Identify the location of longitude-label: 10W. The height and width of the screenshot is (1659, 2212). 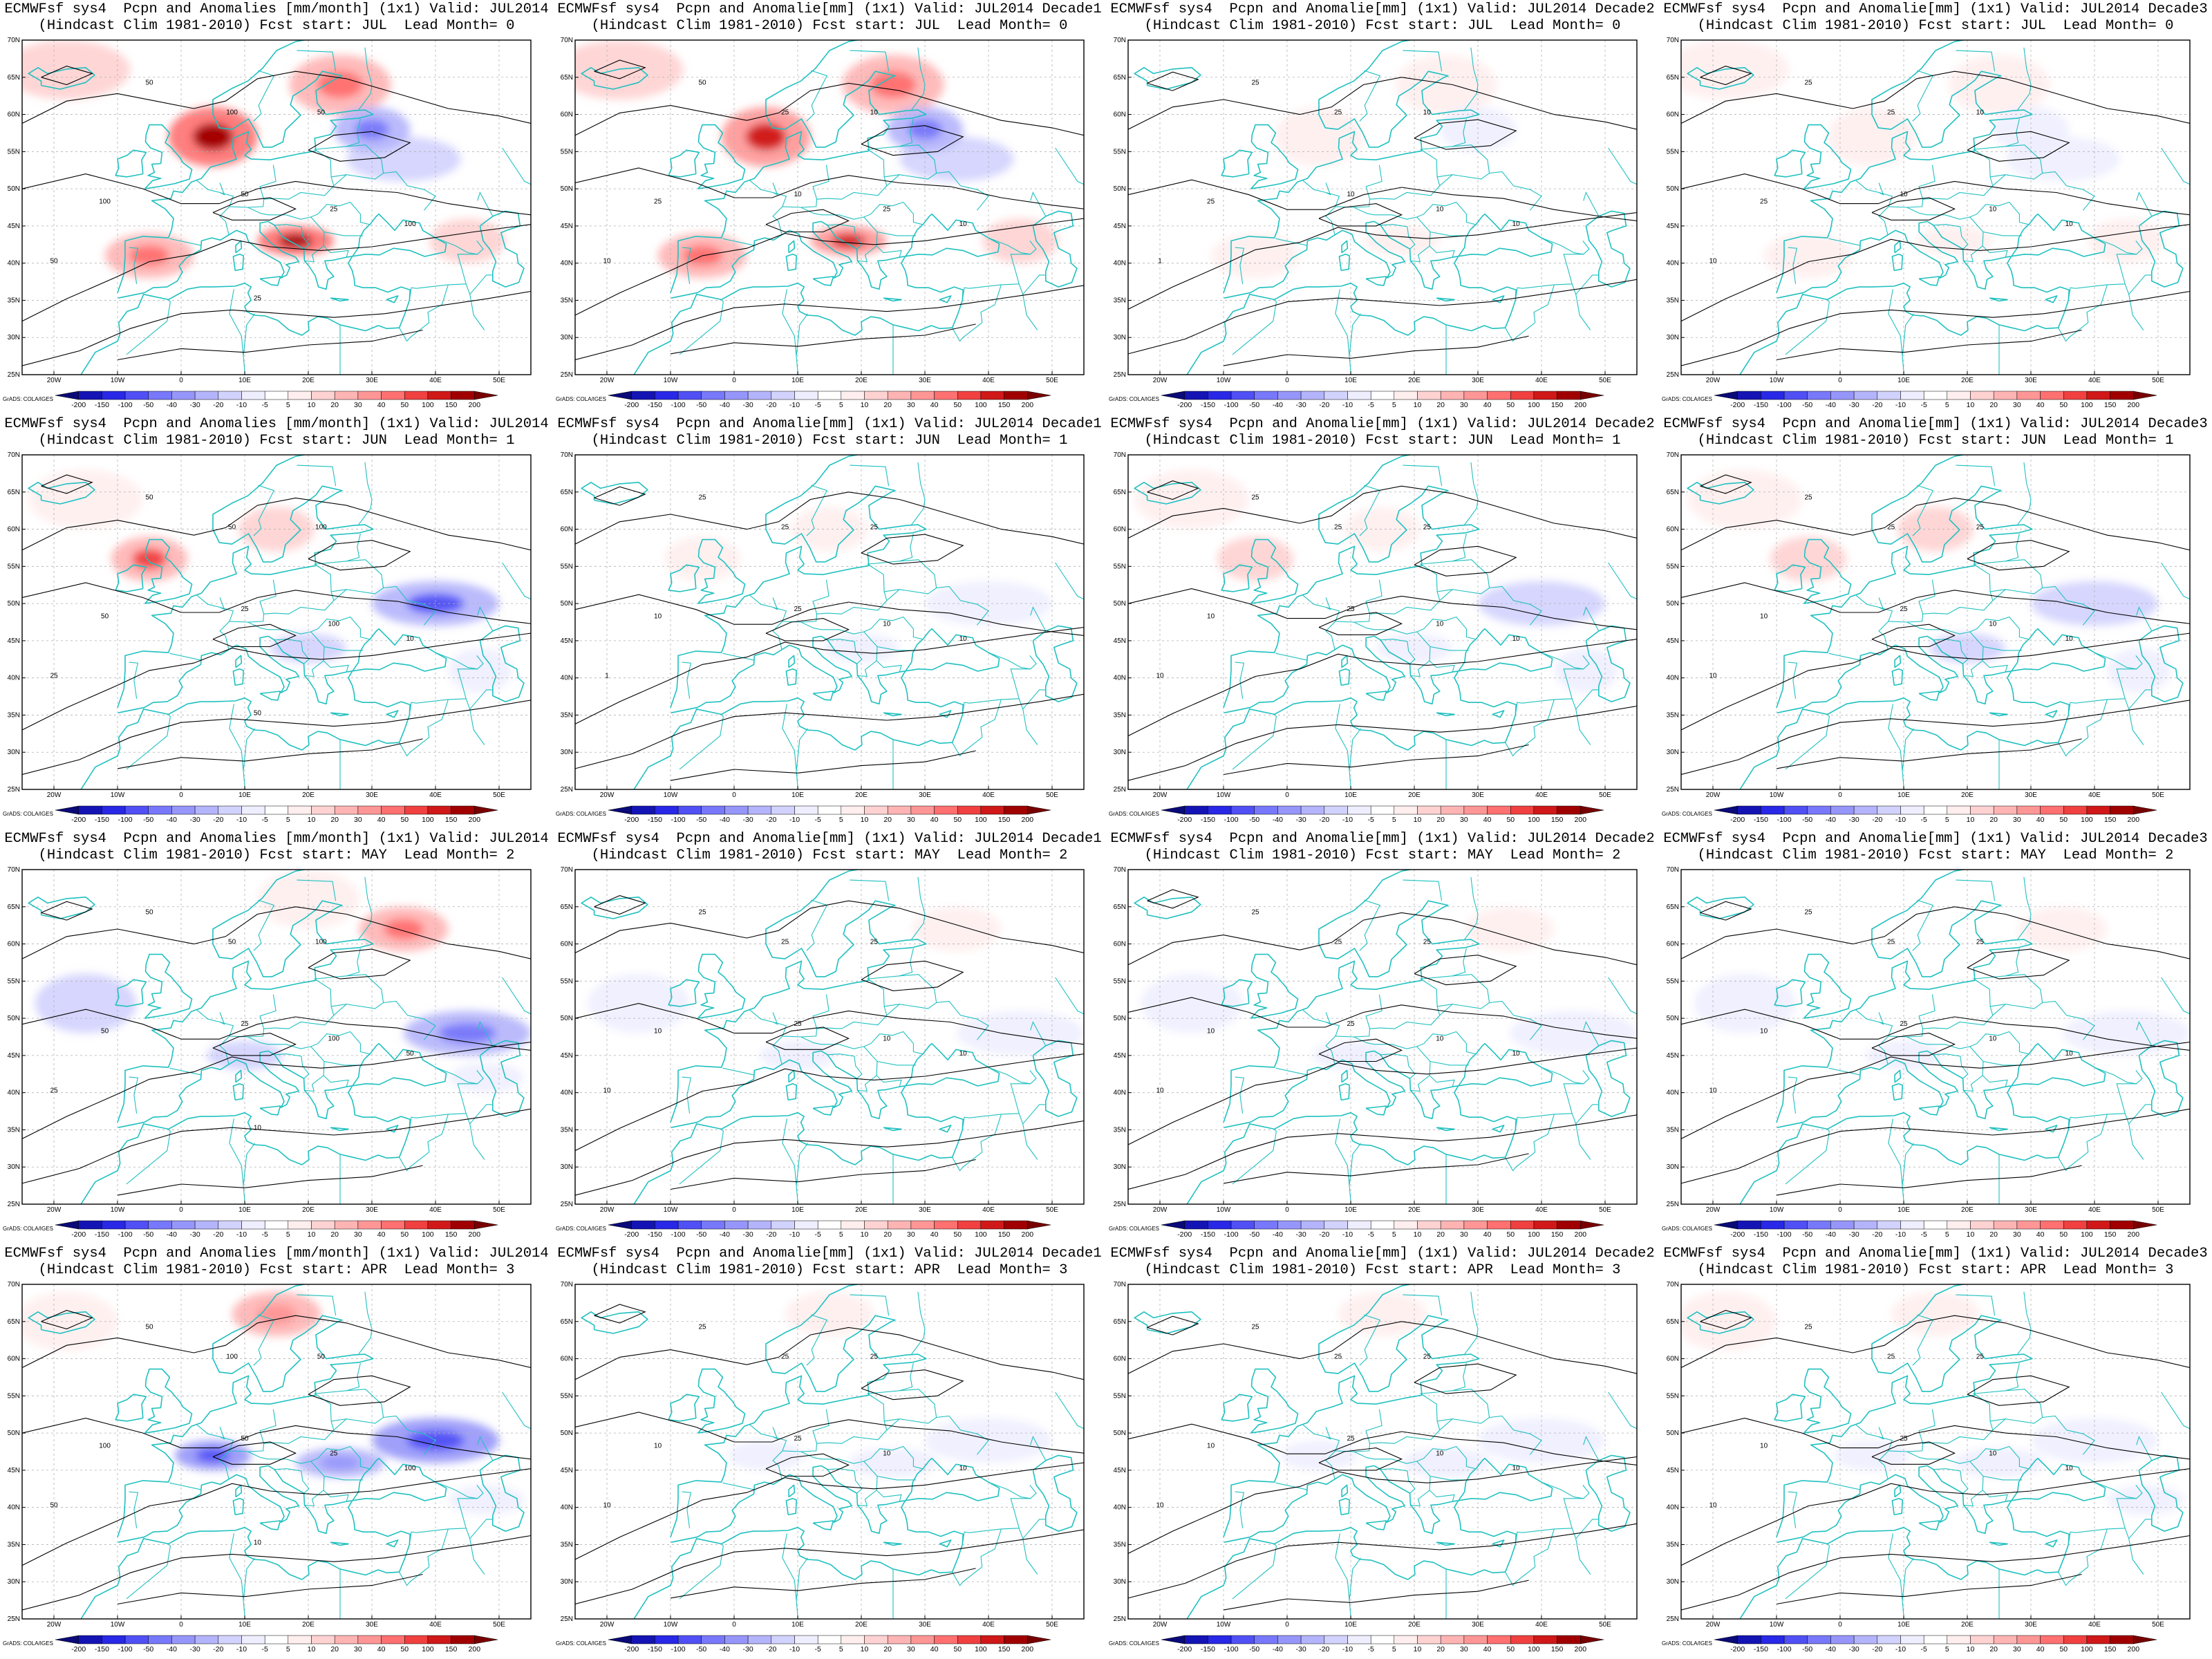
(1224, 795).